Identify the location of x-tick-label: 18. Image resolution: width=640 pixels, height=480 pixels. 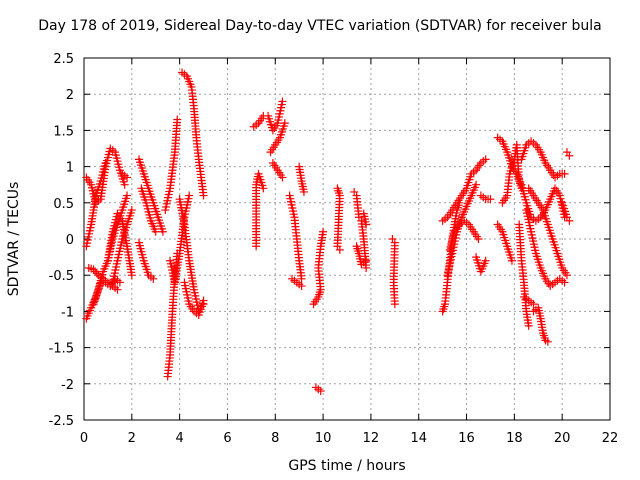
(514, 438).